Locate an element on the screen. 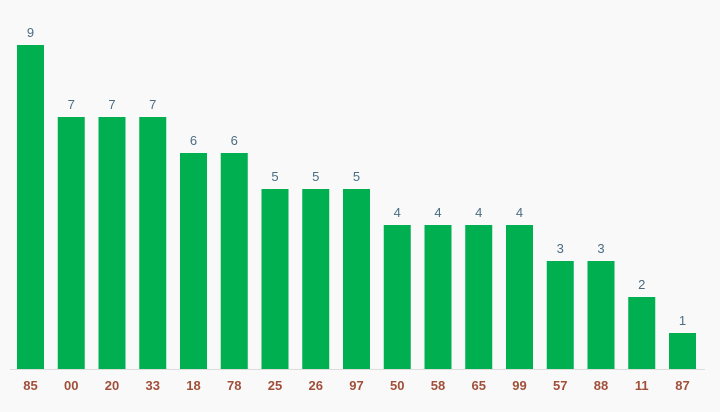  value-label-57: 3 is located at coordinates (560, 248).